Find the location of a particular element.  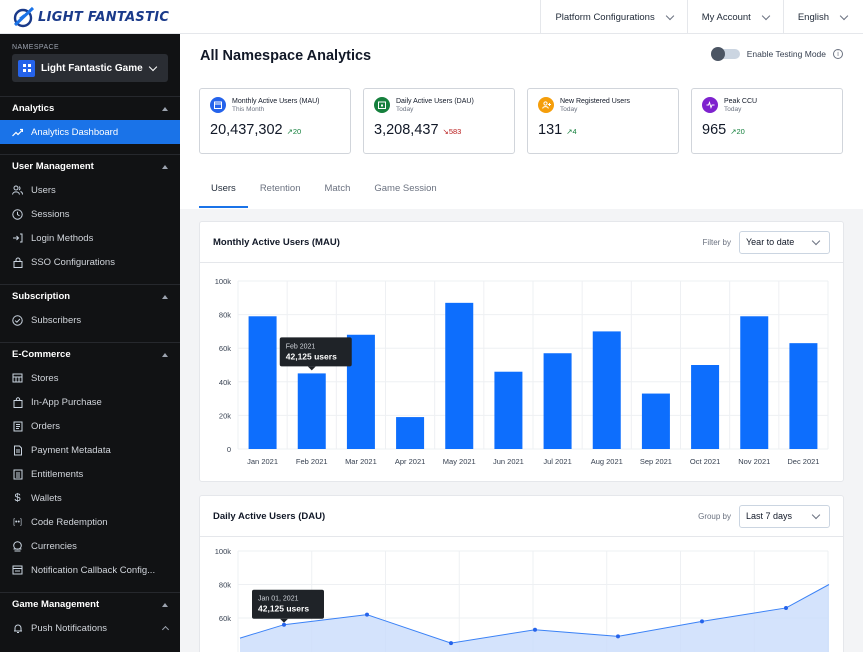

check-circle-icon is located at coordinates (17, 320).